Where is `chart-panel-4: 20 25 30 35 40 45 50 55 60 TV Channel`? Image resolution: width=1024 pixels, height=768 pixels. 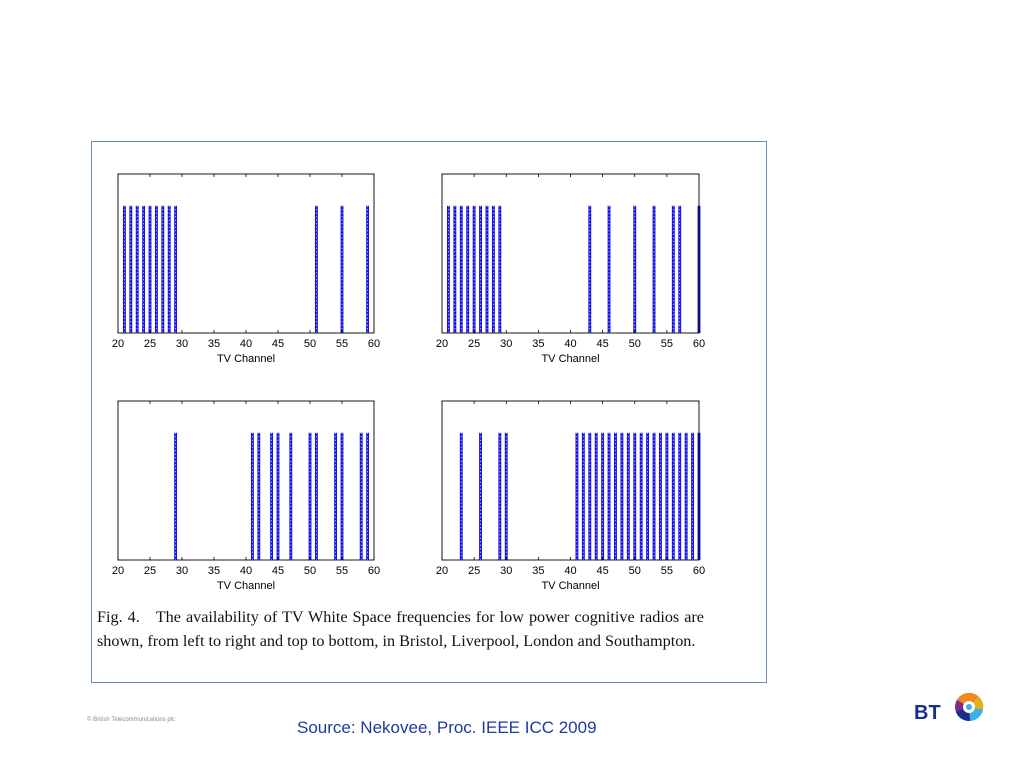 chart-panel-4: 20 25 30 35 40 45 50 55 60 TV Channel is located at coordinates (570, 496).